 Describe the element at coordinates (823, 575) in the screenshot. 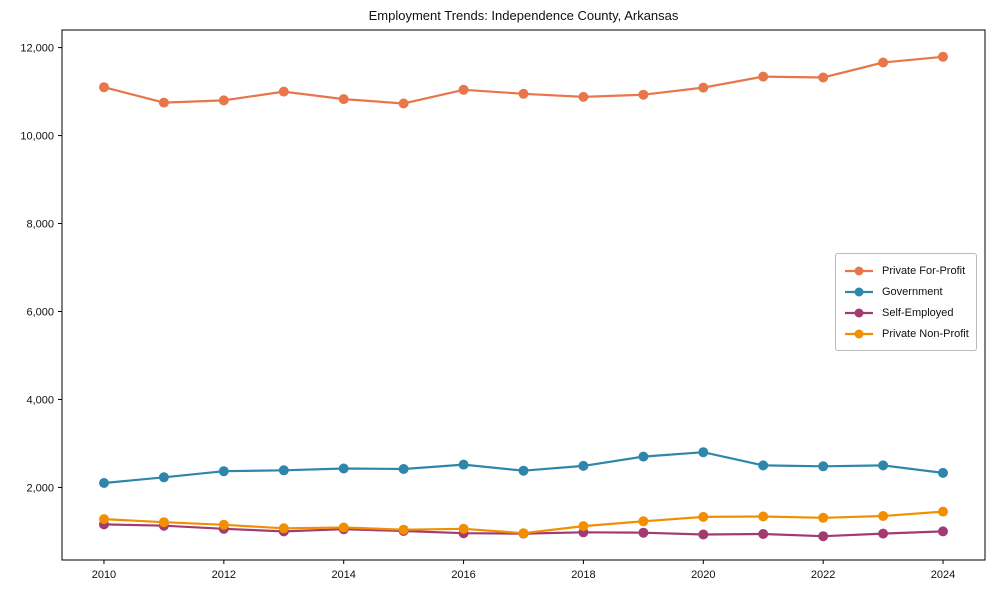

I see `x-tick-label: 2022` at that location.